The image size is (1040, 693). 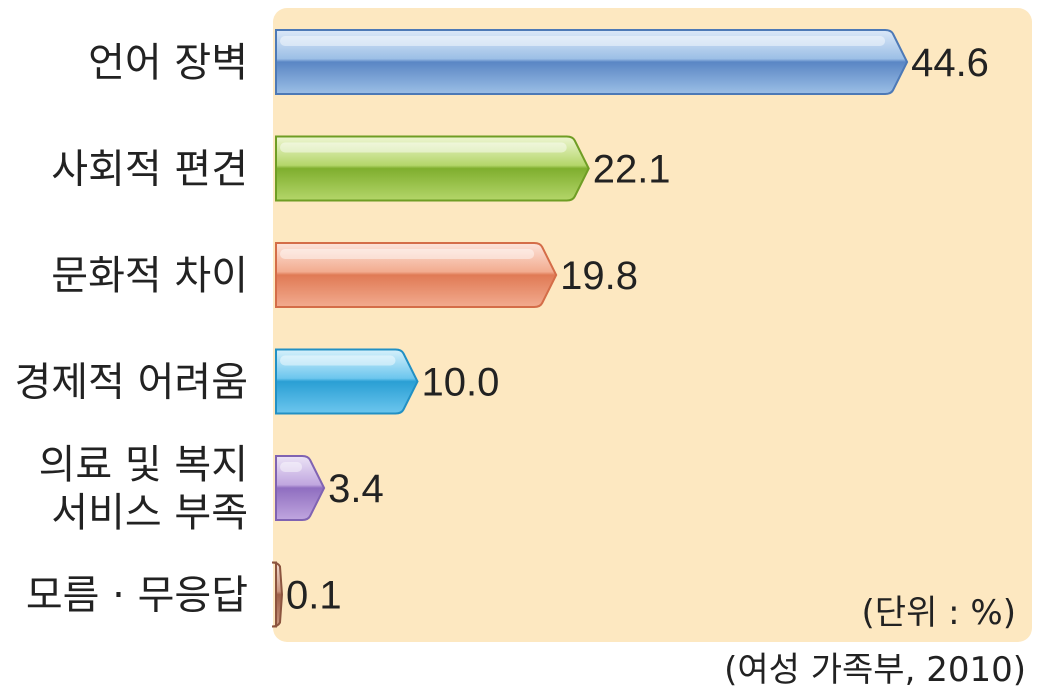 What do you see at coordinates (314, 596) in the screenshot?
I see `value-label: 0.1` at bounding box center [314, 596].